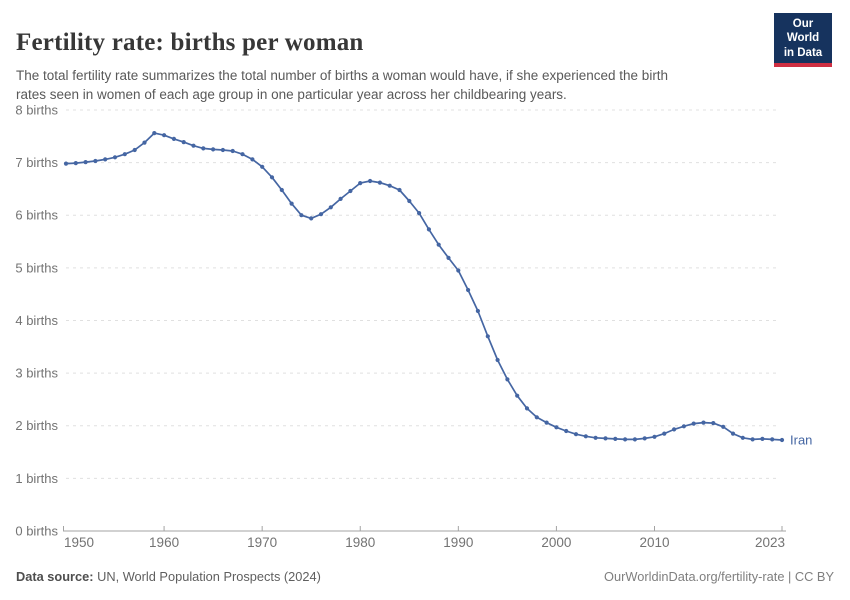 This screenshot has width=850, height=600. Describe the element at coordinates (36, 215) in the screenshot. I see `y-axis-label: 6 births` at that location.